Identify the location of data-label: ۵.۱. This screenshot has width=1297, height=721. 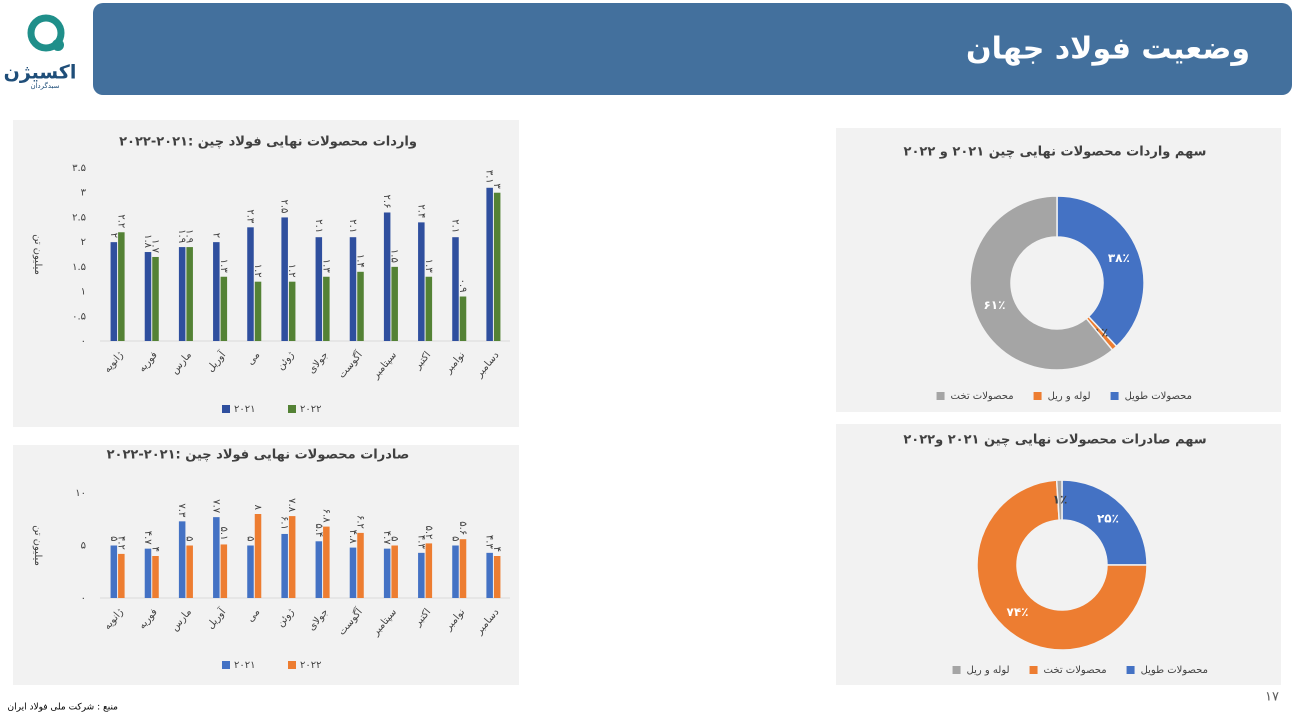
(223, 534).